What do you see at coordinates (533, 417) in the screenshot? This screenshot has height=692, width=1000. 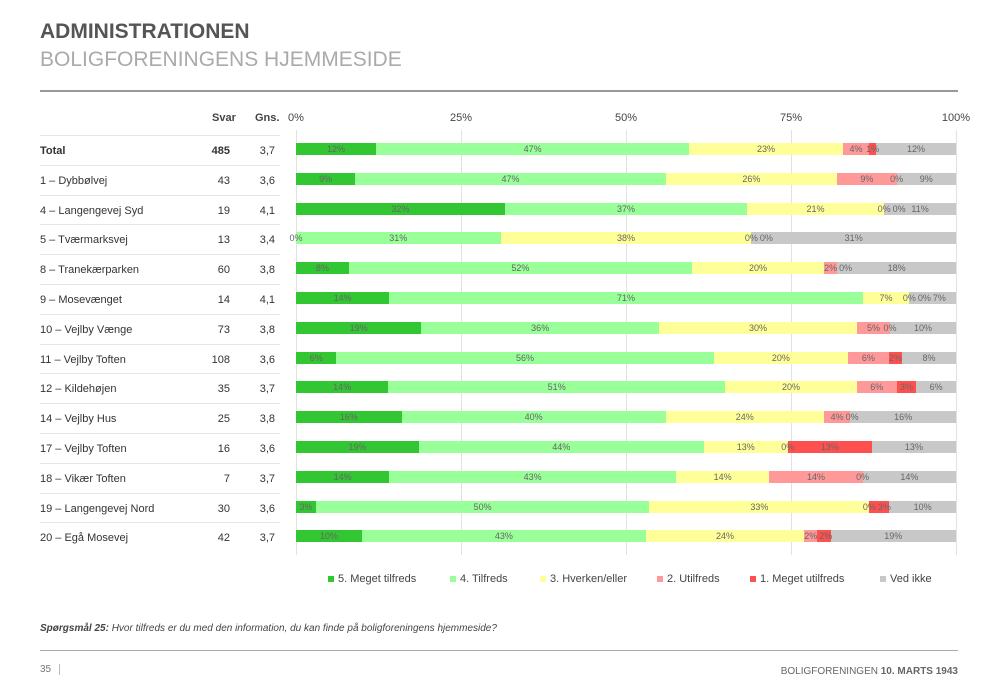 I see `data-label: 40%` at bounding box center [533, 417].